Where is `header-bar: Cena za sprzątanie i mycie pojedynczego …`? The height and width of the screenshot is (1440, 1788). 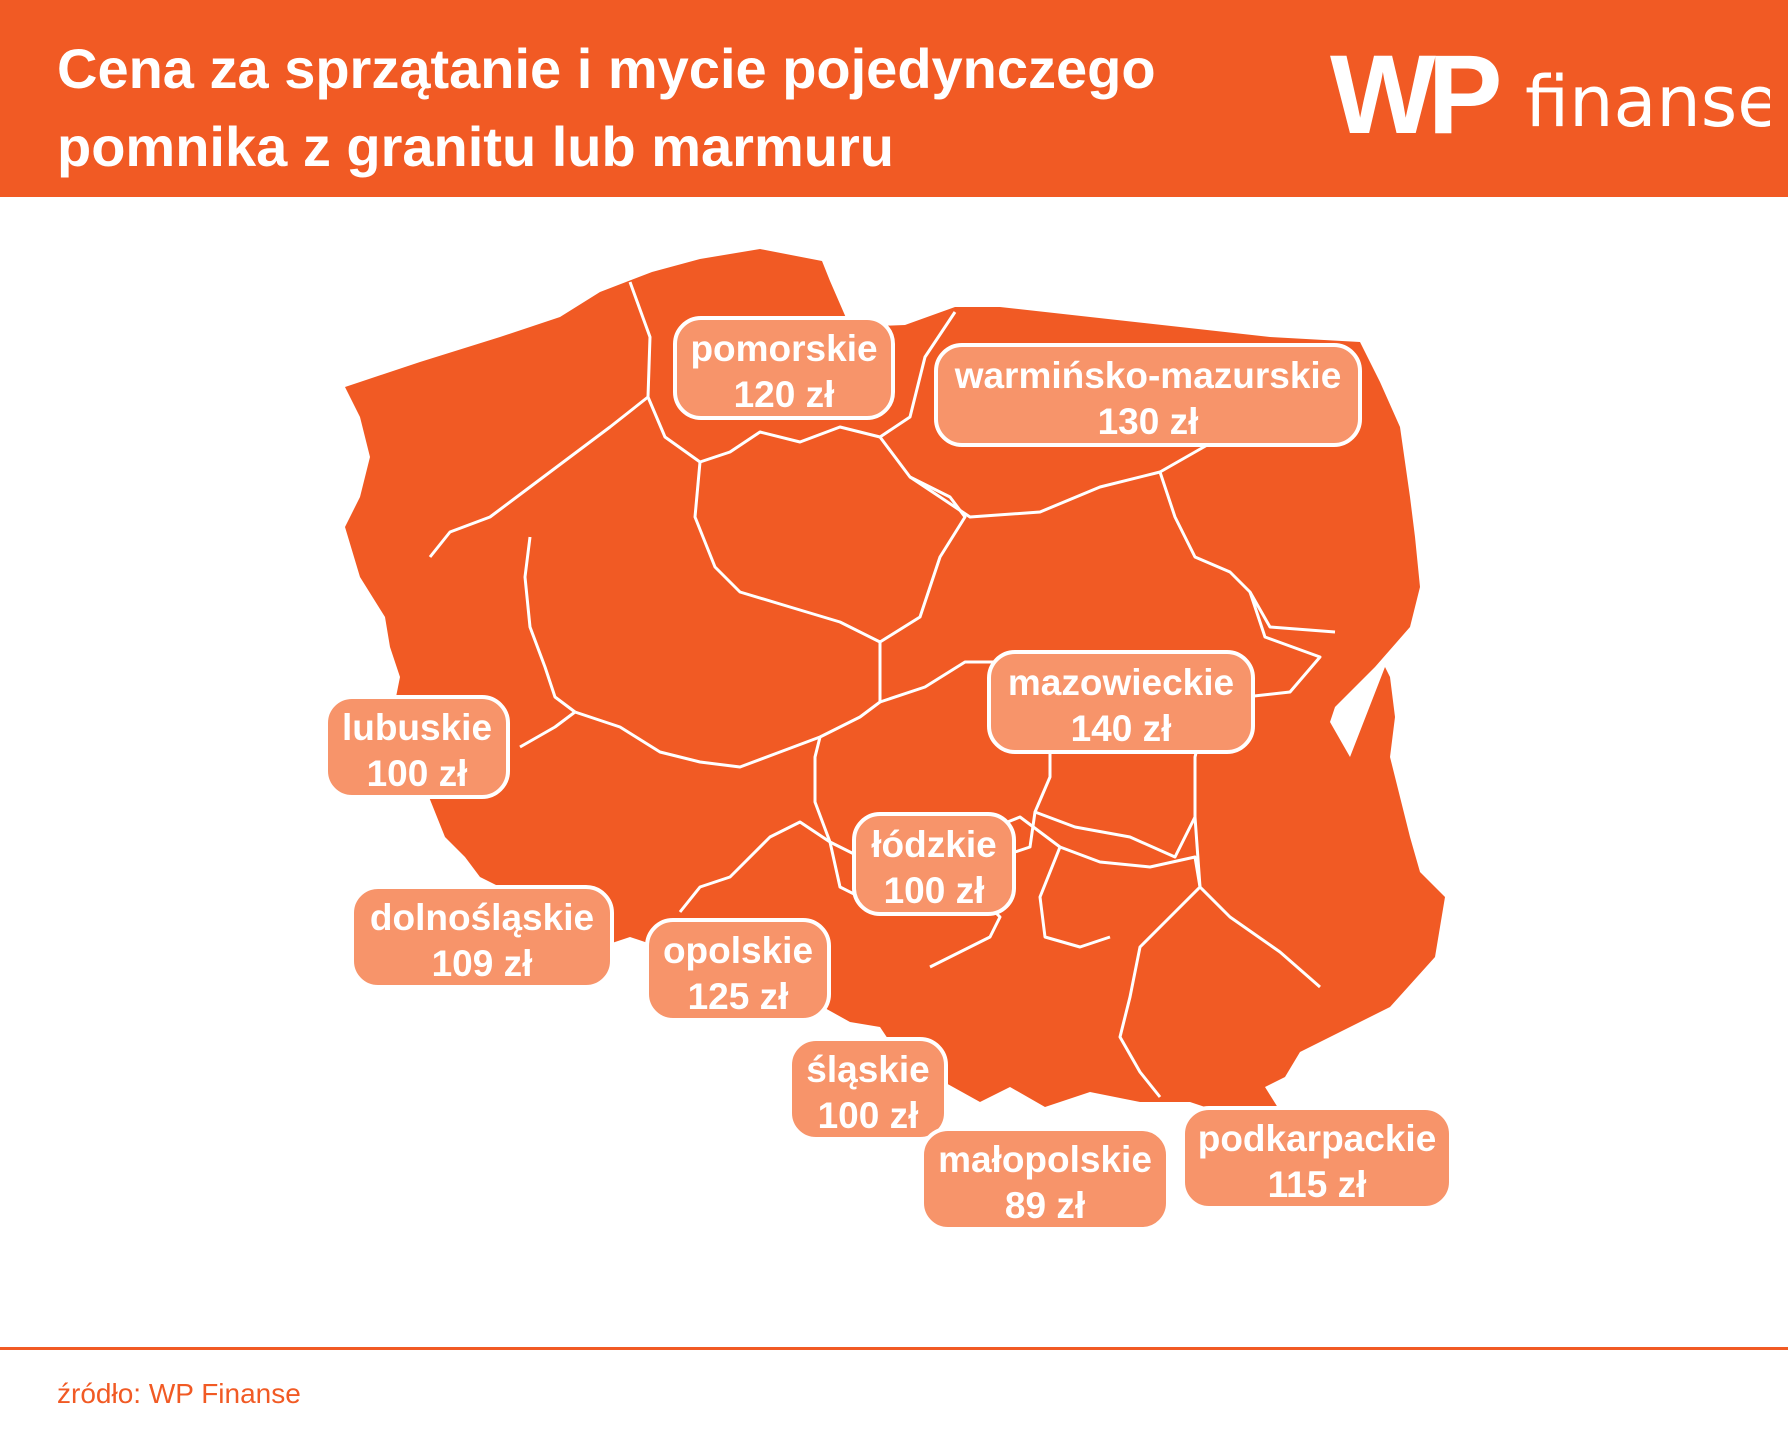 header-bar: Cena za sprzątanie i mycie pojedynczego … is located at coordinates (894, 98).